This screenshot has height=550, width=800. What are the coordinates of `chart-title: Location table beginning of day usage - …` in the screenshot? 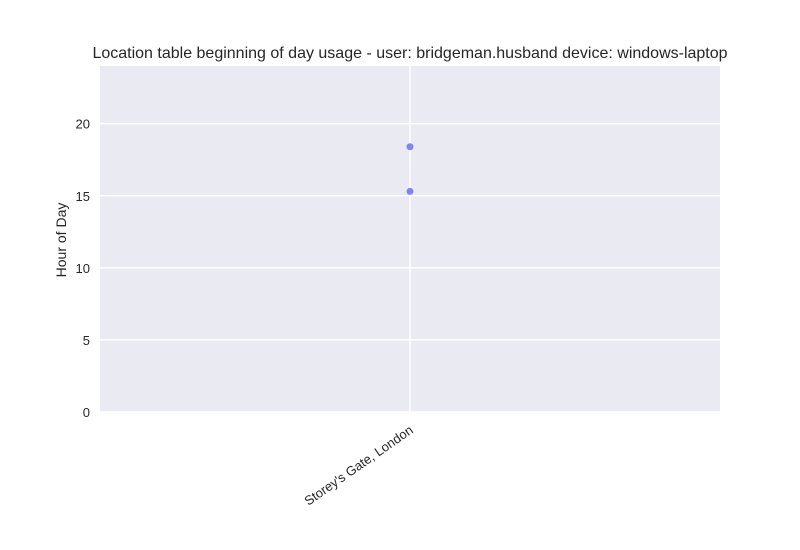 It's located at (409, 53).